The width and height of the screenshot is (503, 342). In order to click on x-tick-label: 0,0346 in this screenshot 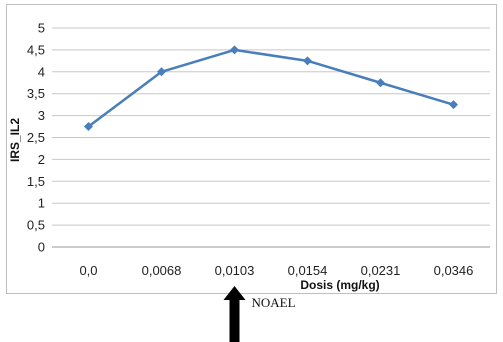, I will do `click(454, 270)`.